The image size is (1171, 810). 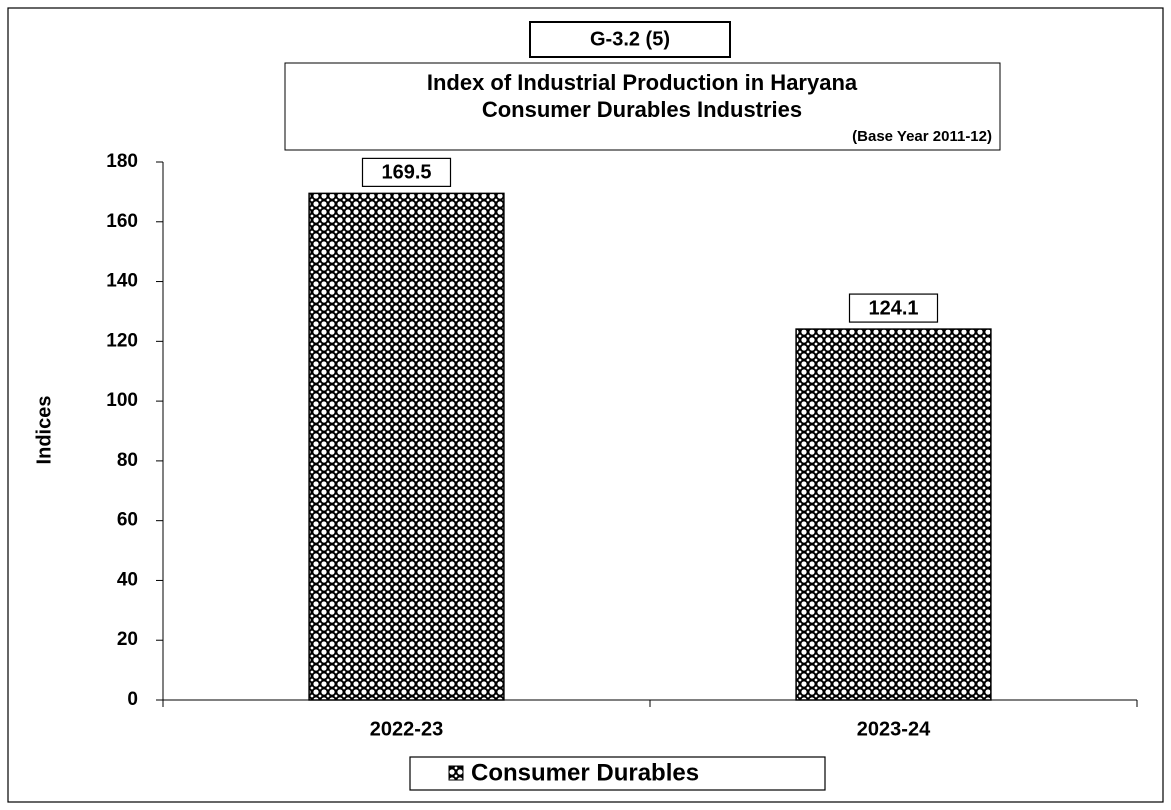 What do you see at coordinates (922, 136) in the screenshot?
I see `chart-subtitle: (Base Year 2011-12)` at bounding box center [922, 136].